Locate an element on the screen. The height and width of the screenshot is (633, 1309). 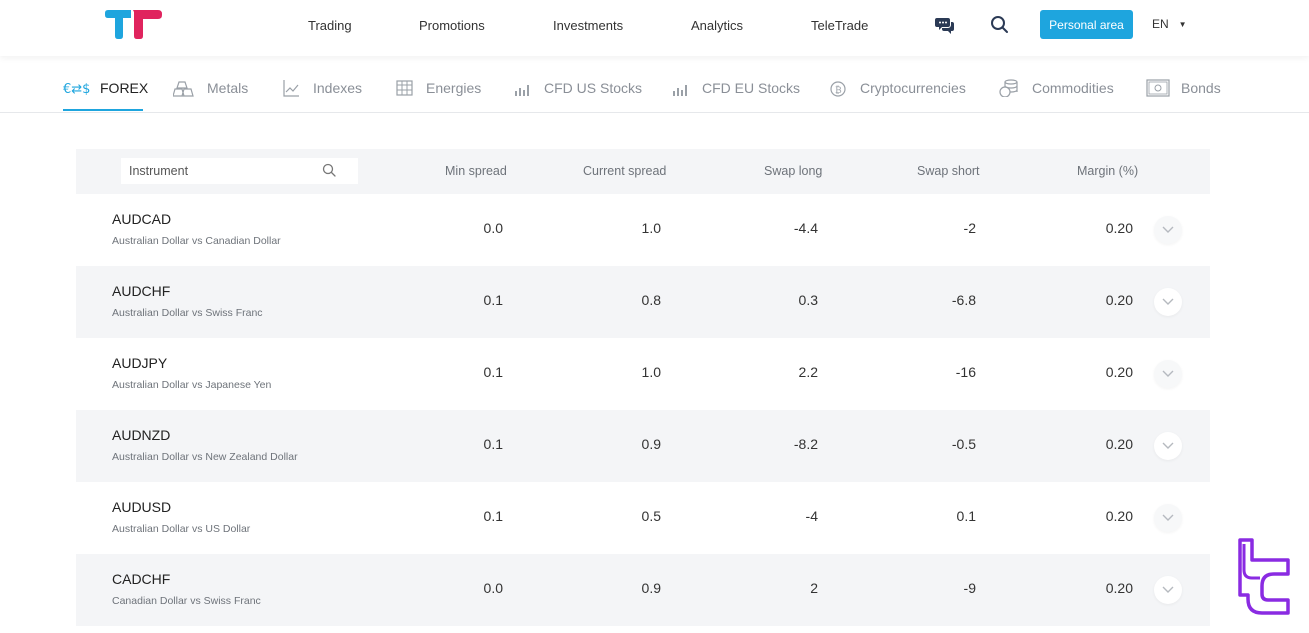
instrument-description: Australian Dollar vs Canadian Dollar is located at coordinates (196, 241).